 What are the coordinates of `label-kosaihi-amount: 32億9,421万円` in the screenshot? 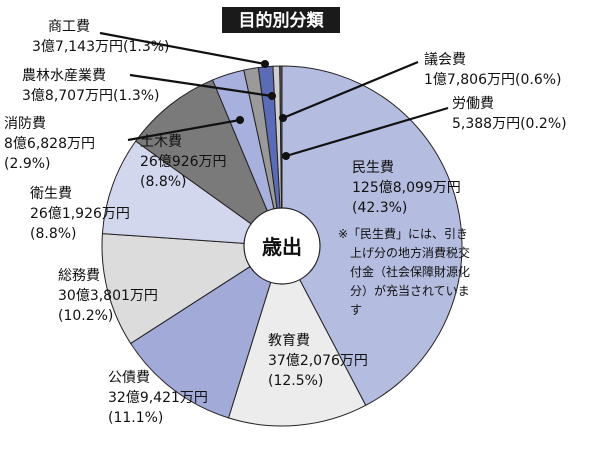 It's located at (158, 398).